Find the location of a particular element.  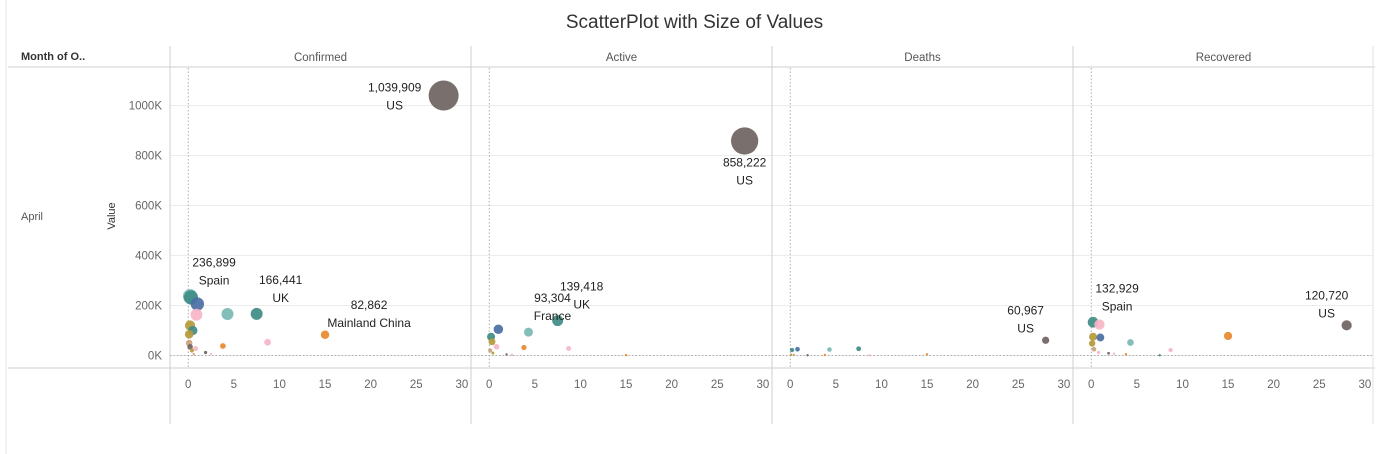

data-label-country: France is located at coordinates (553, 316).